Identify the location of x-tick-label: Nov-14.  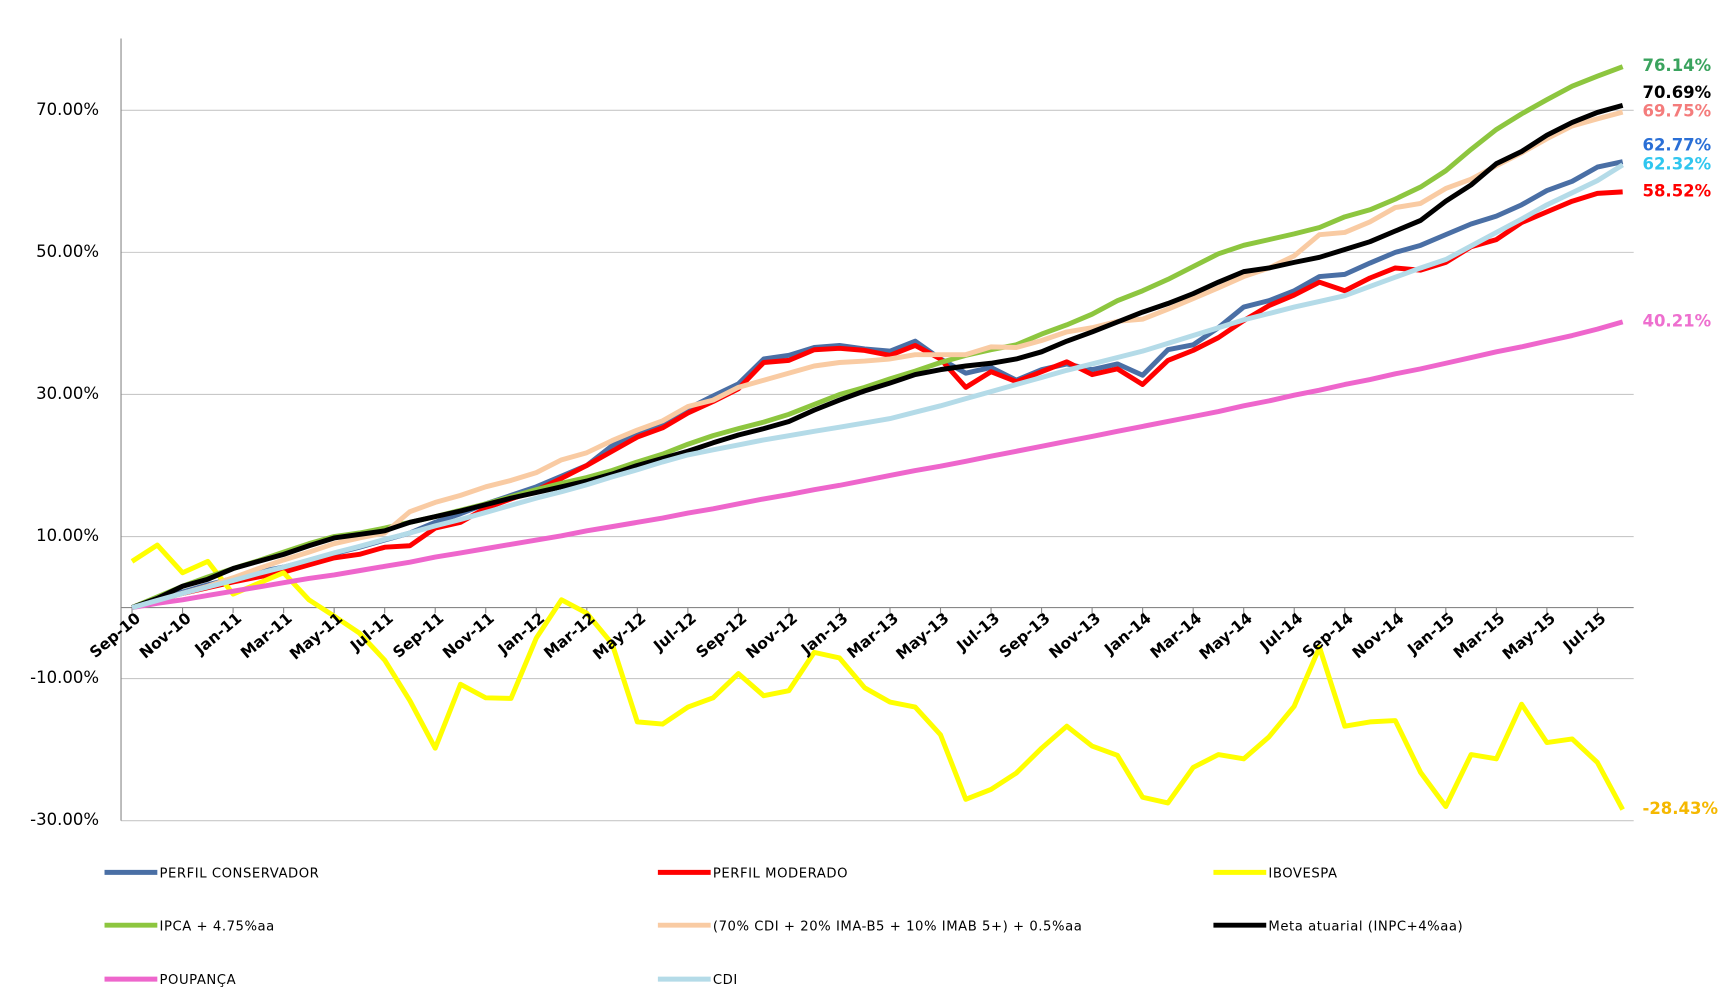
(1378, 635).